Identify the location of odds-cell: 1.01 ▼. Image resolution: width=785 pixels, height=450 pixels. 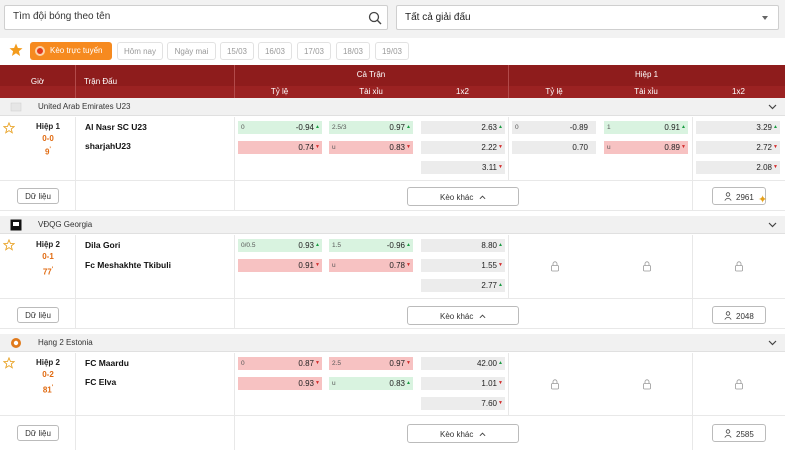
(463, 383).